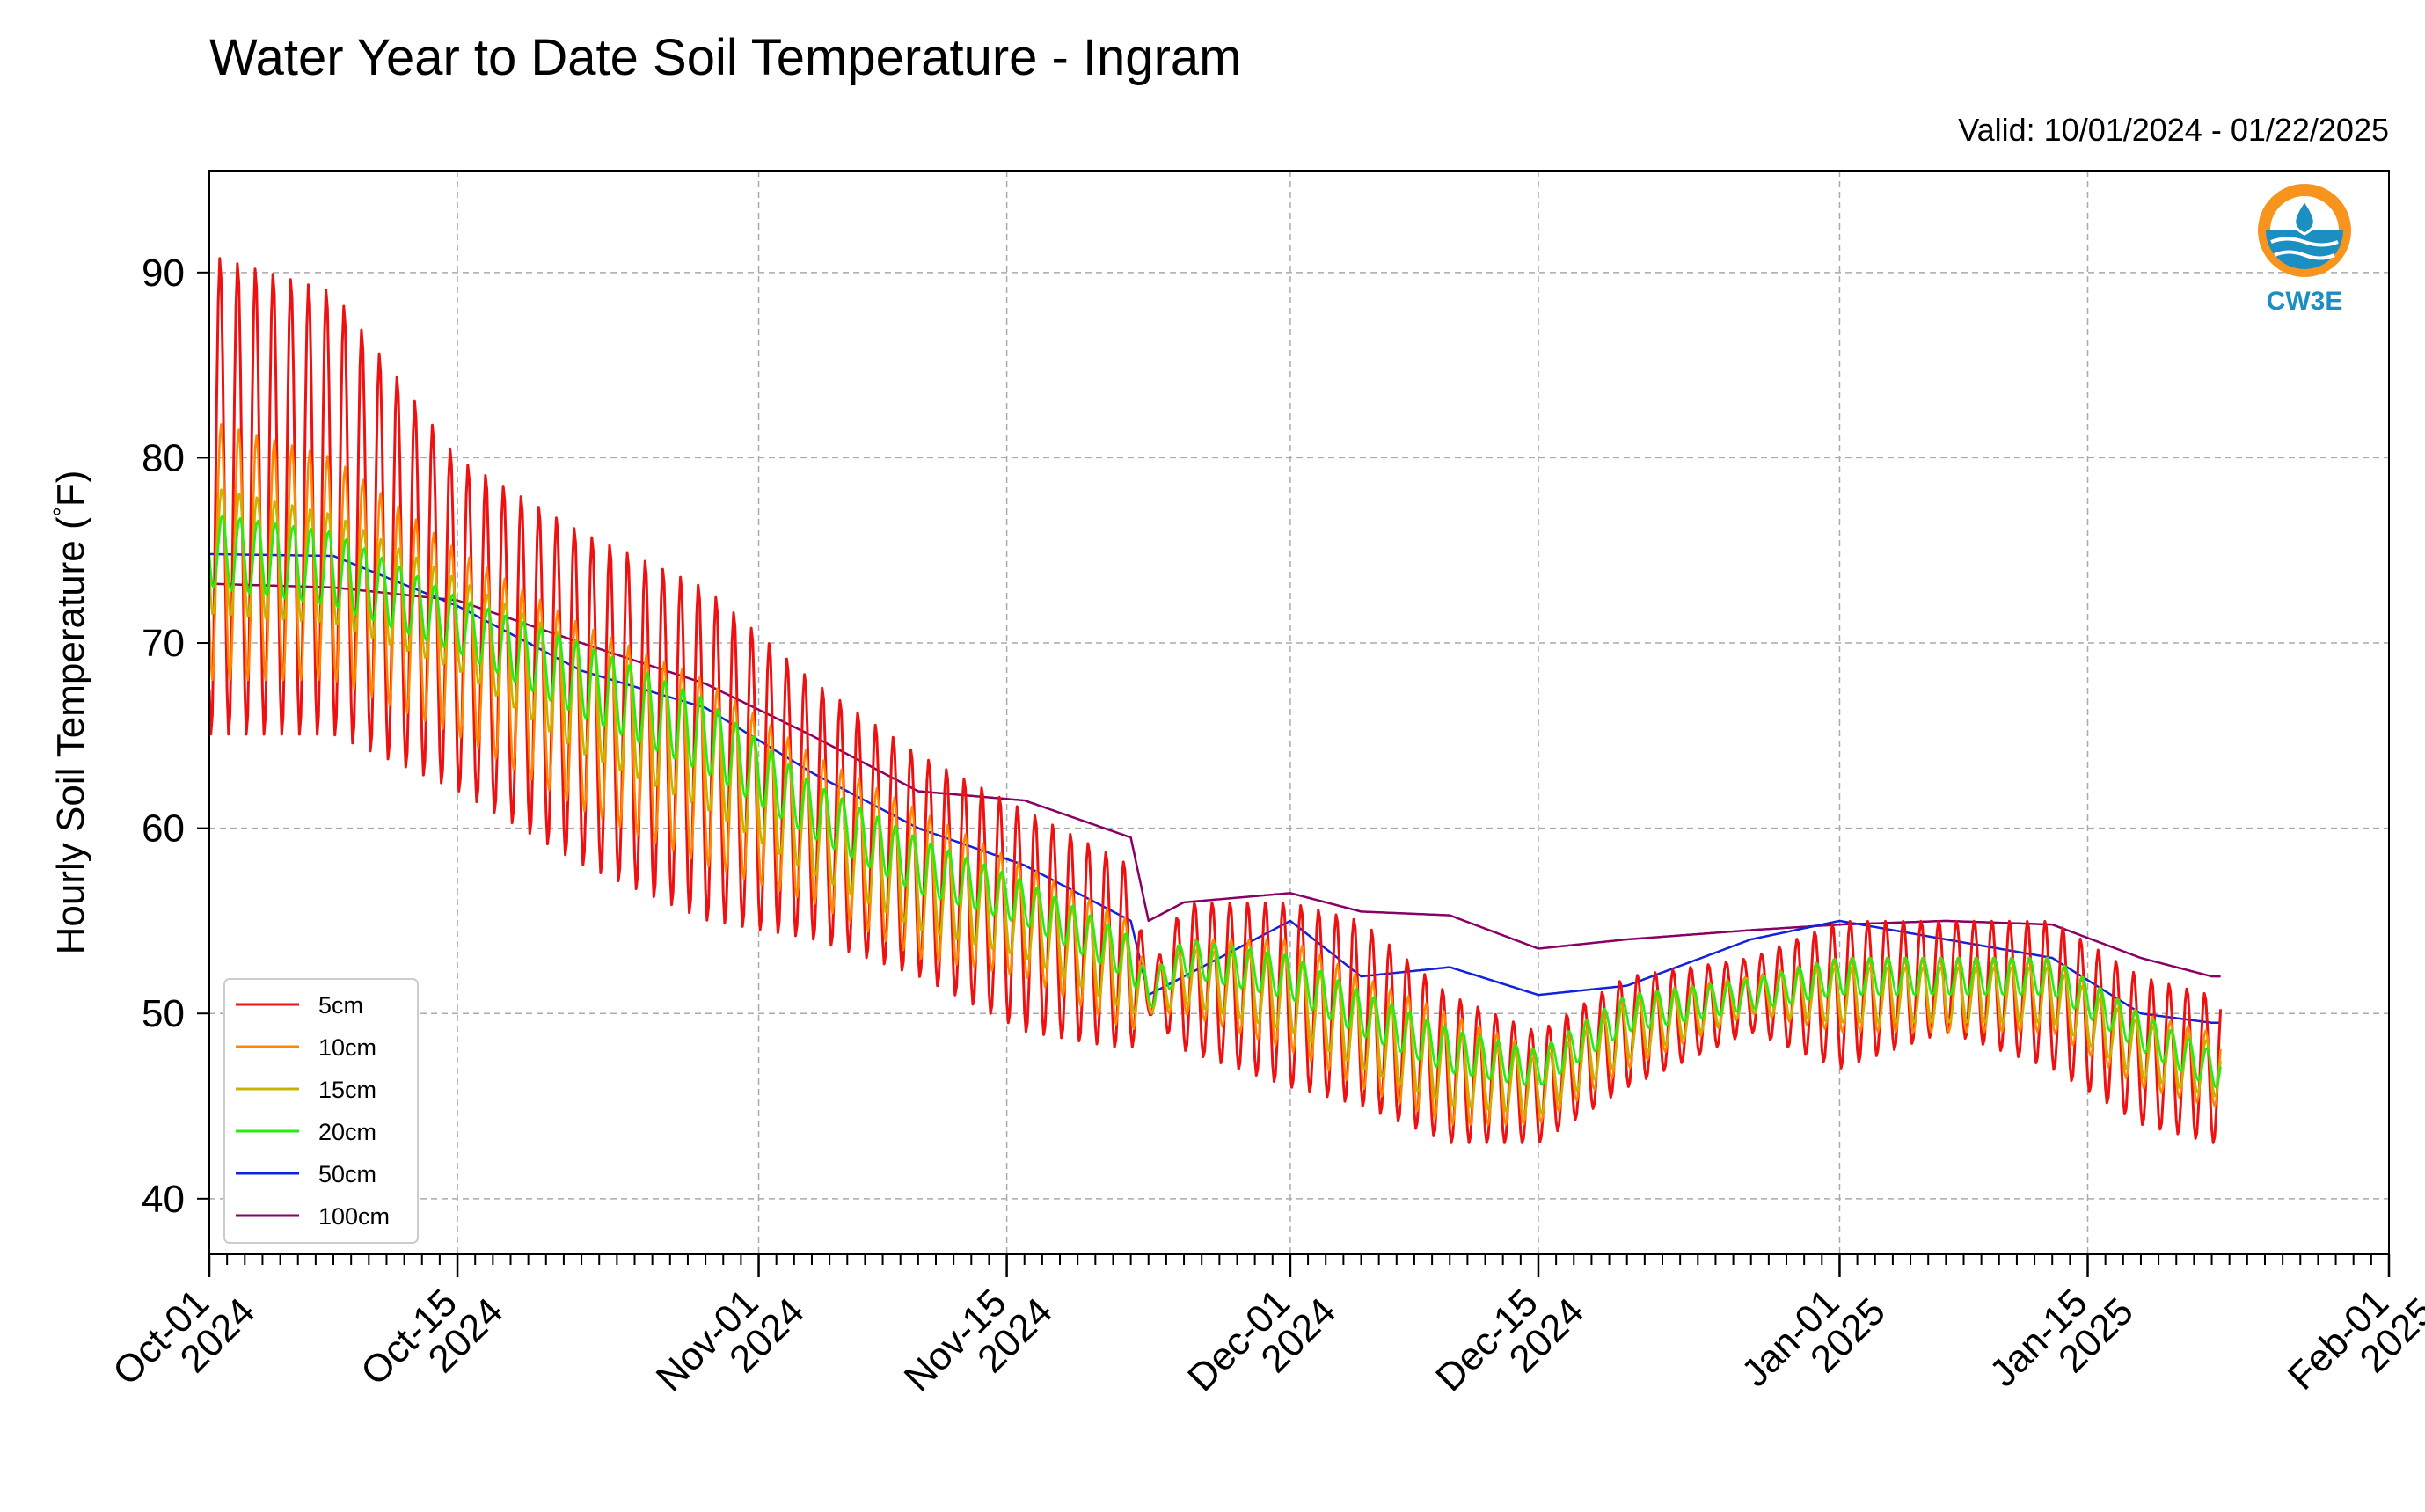 The image size is (2425, 1512). I want to click on y-tick-label: 90, so click(163, 273).